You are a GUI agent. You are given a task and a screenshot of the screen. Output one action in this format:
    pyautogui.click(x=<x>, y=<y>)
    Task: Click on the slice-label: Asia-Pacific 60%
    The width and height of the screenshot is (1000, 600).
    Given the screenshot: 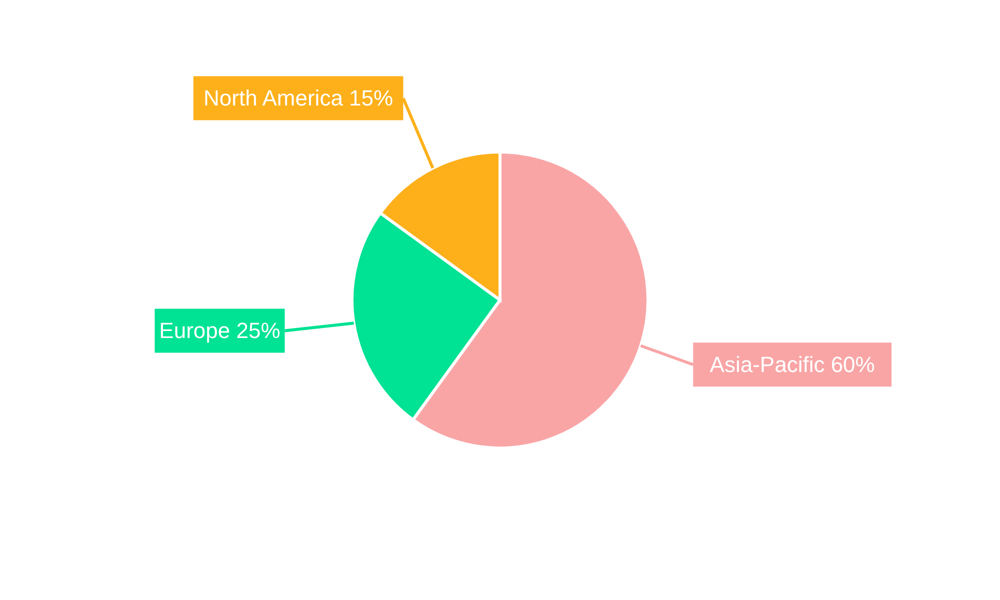 What is the action you would take?
    pyautogui.click(x=792, y=365)
    